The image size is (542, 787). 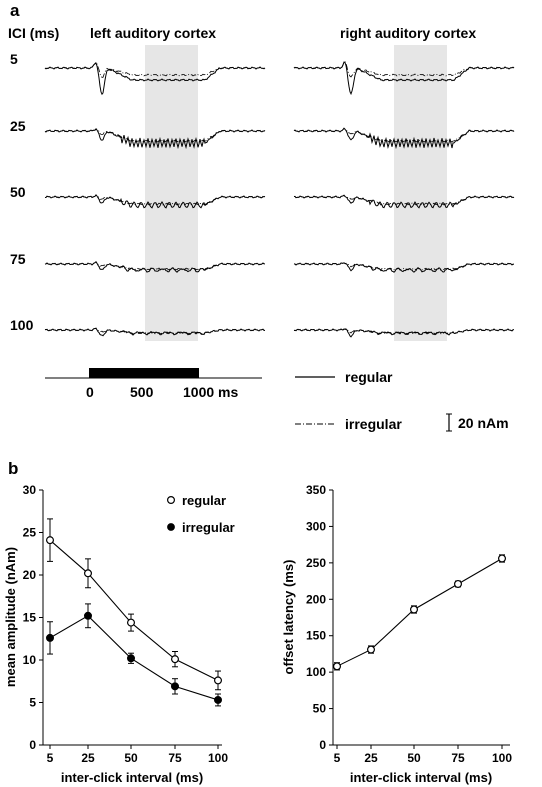 What do you see at coordinates (419, 612) in the screenshot?
I see `series-line-series` at bounding box center [419, 612].